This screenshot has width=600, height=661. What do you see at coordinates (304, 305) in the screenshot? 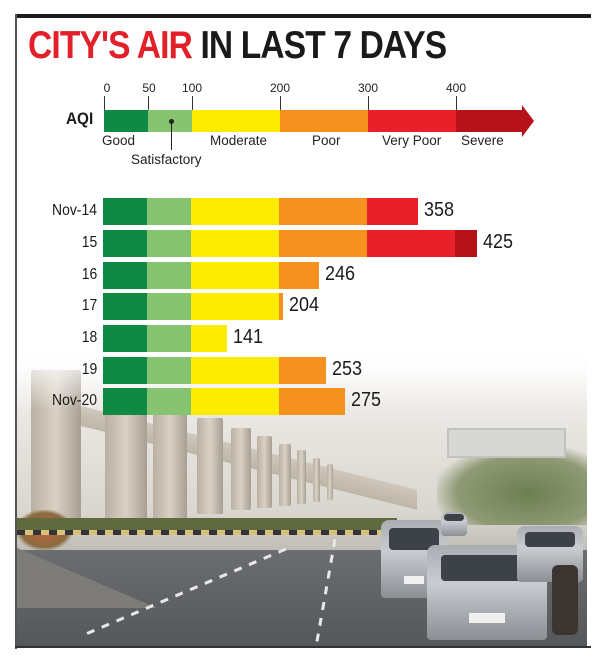
I see `row-value: 204` at bounding box center [304, 305].